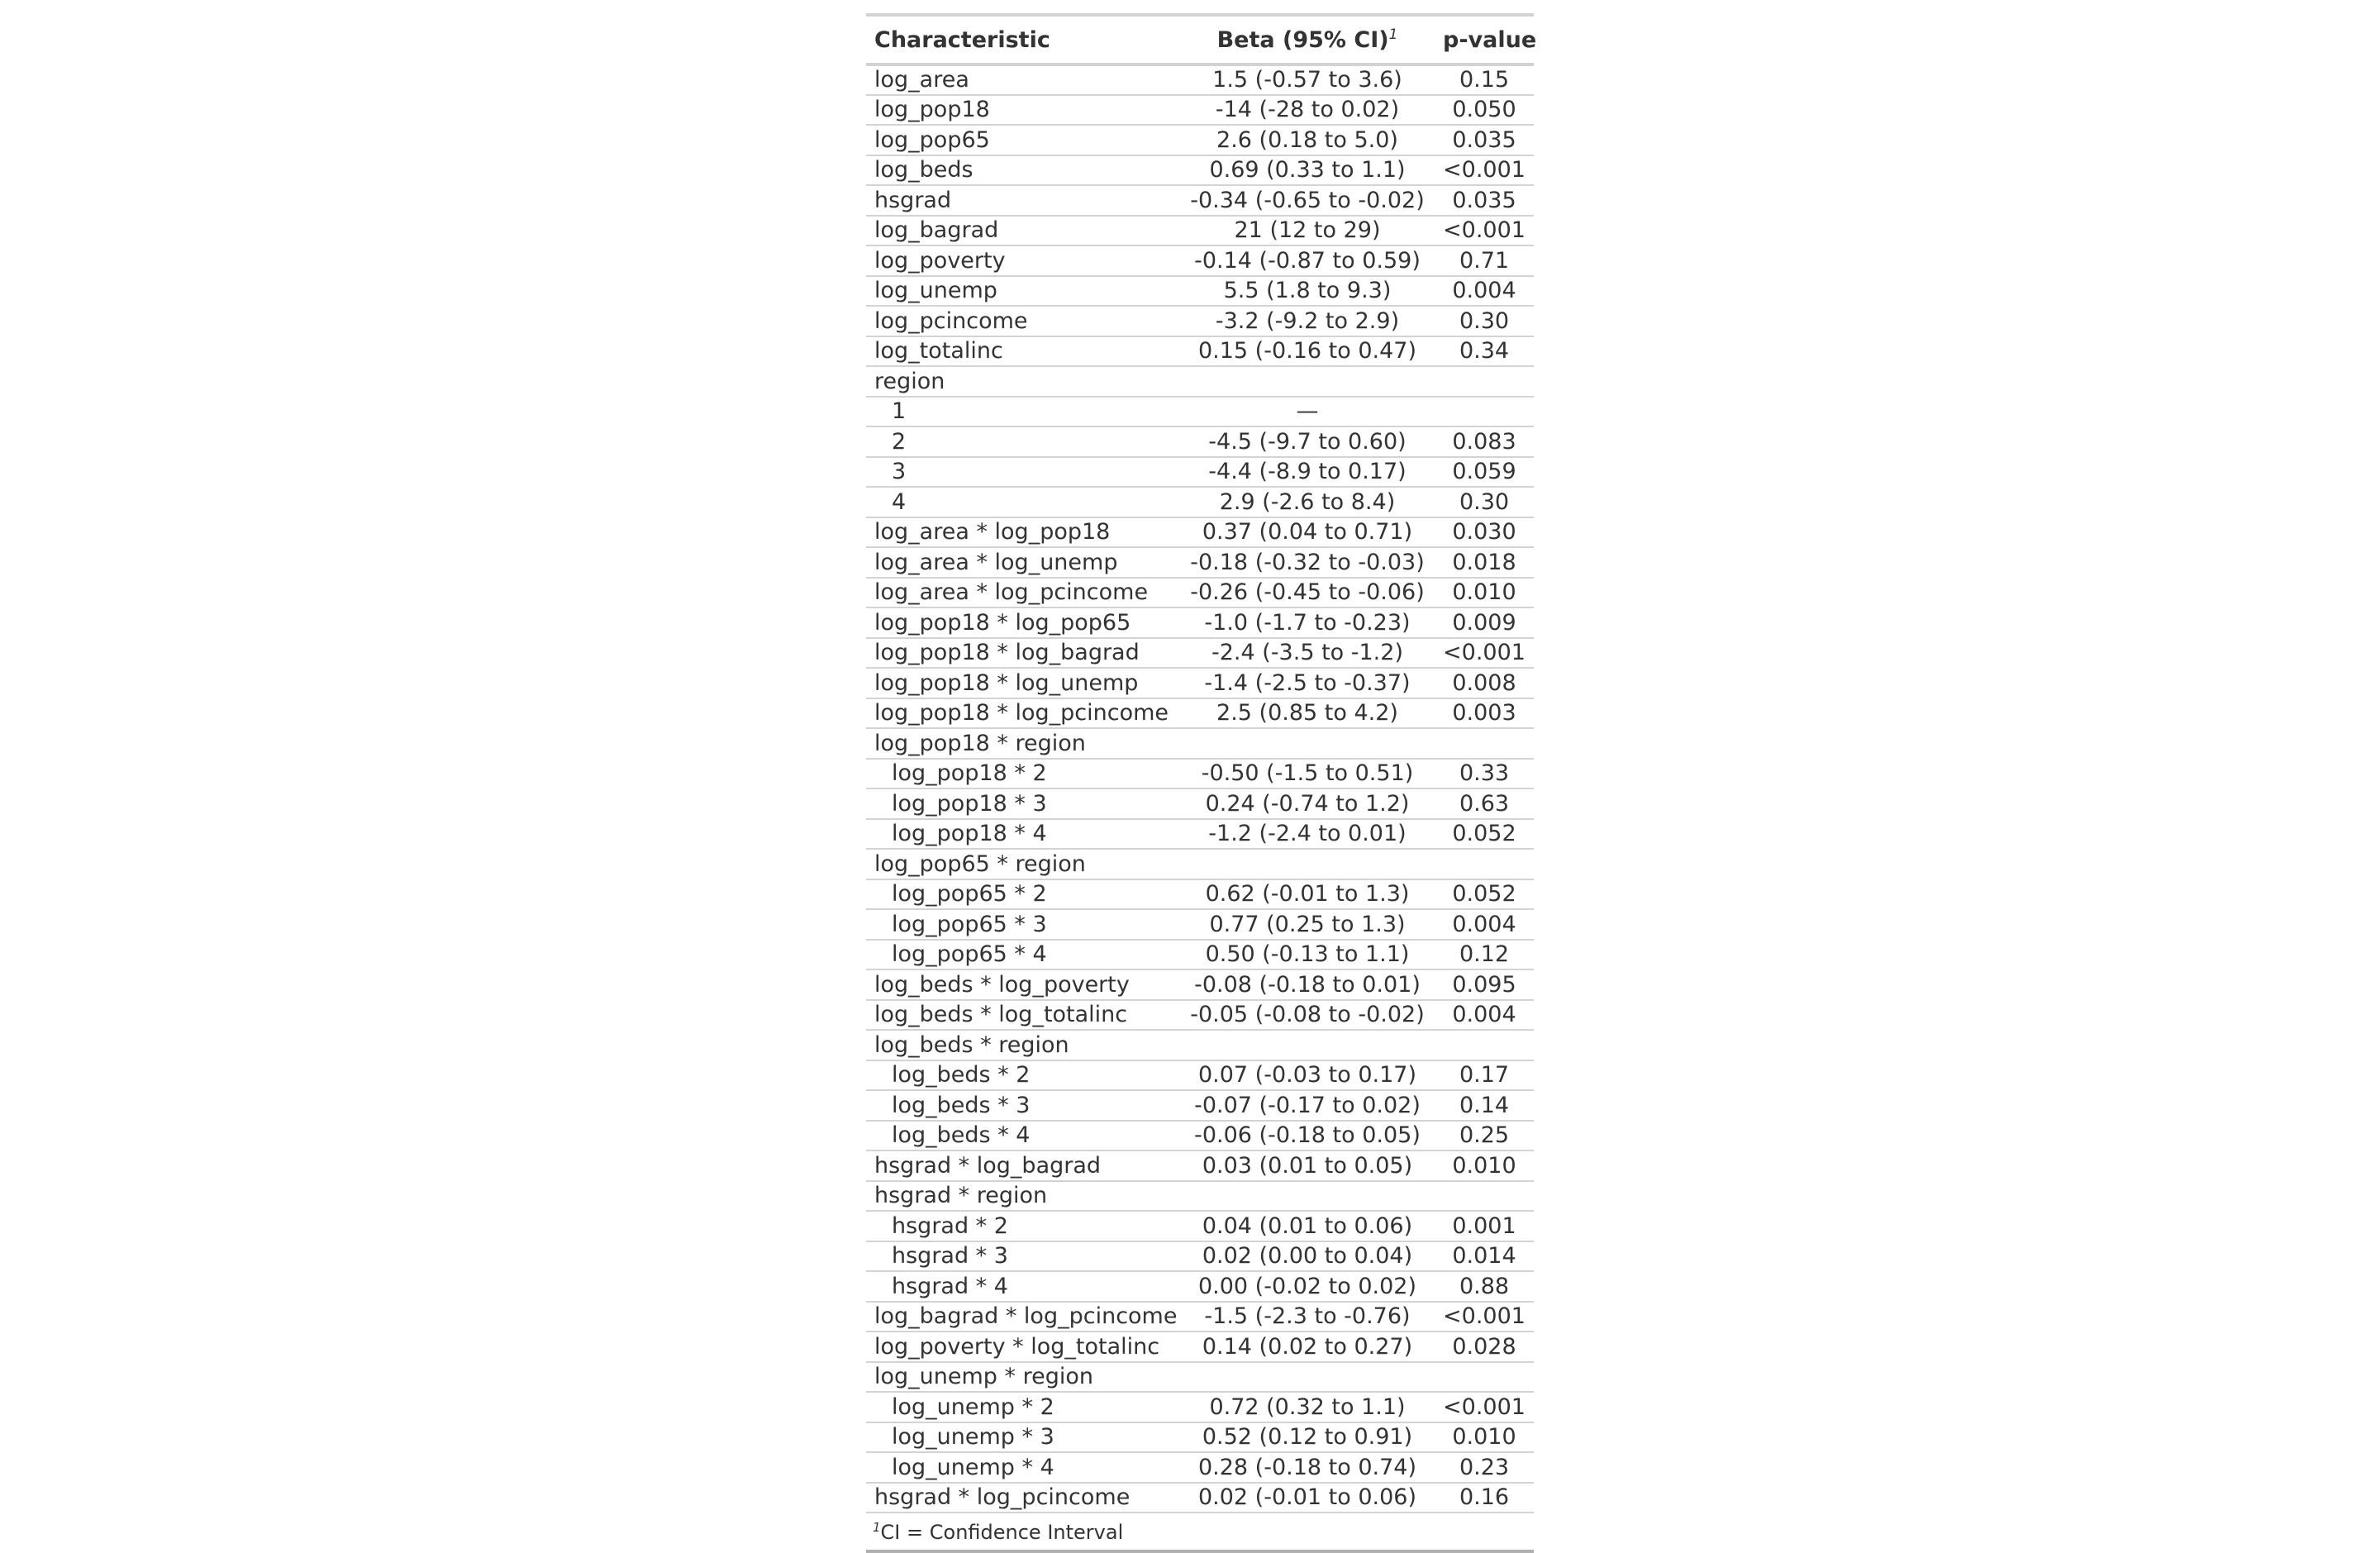 Image resolution: width=2380 pixels, height=1553 pixels. I want to click on cell-p-value: 0.003, so click(1484, 714).